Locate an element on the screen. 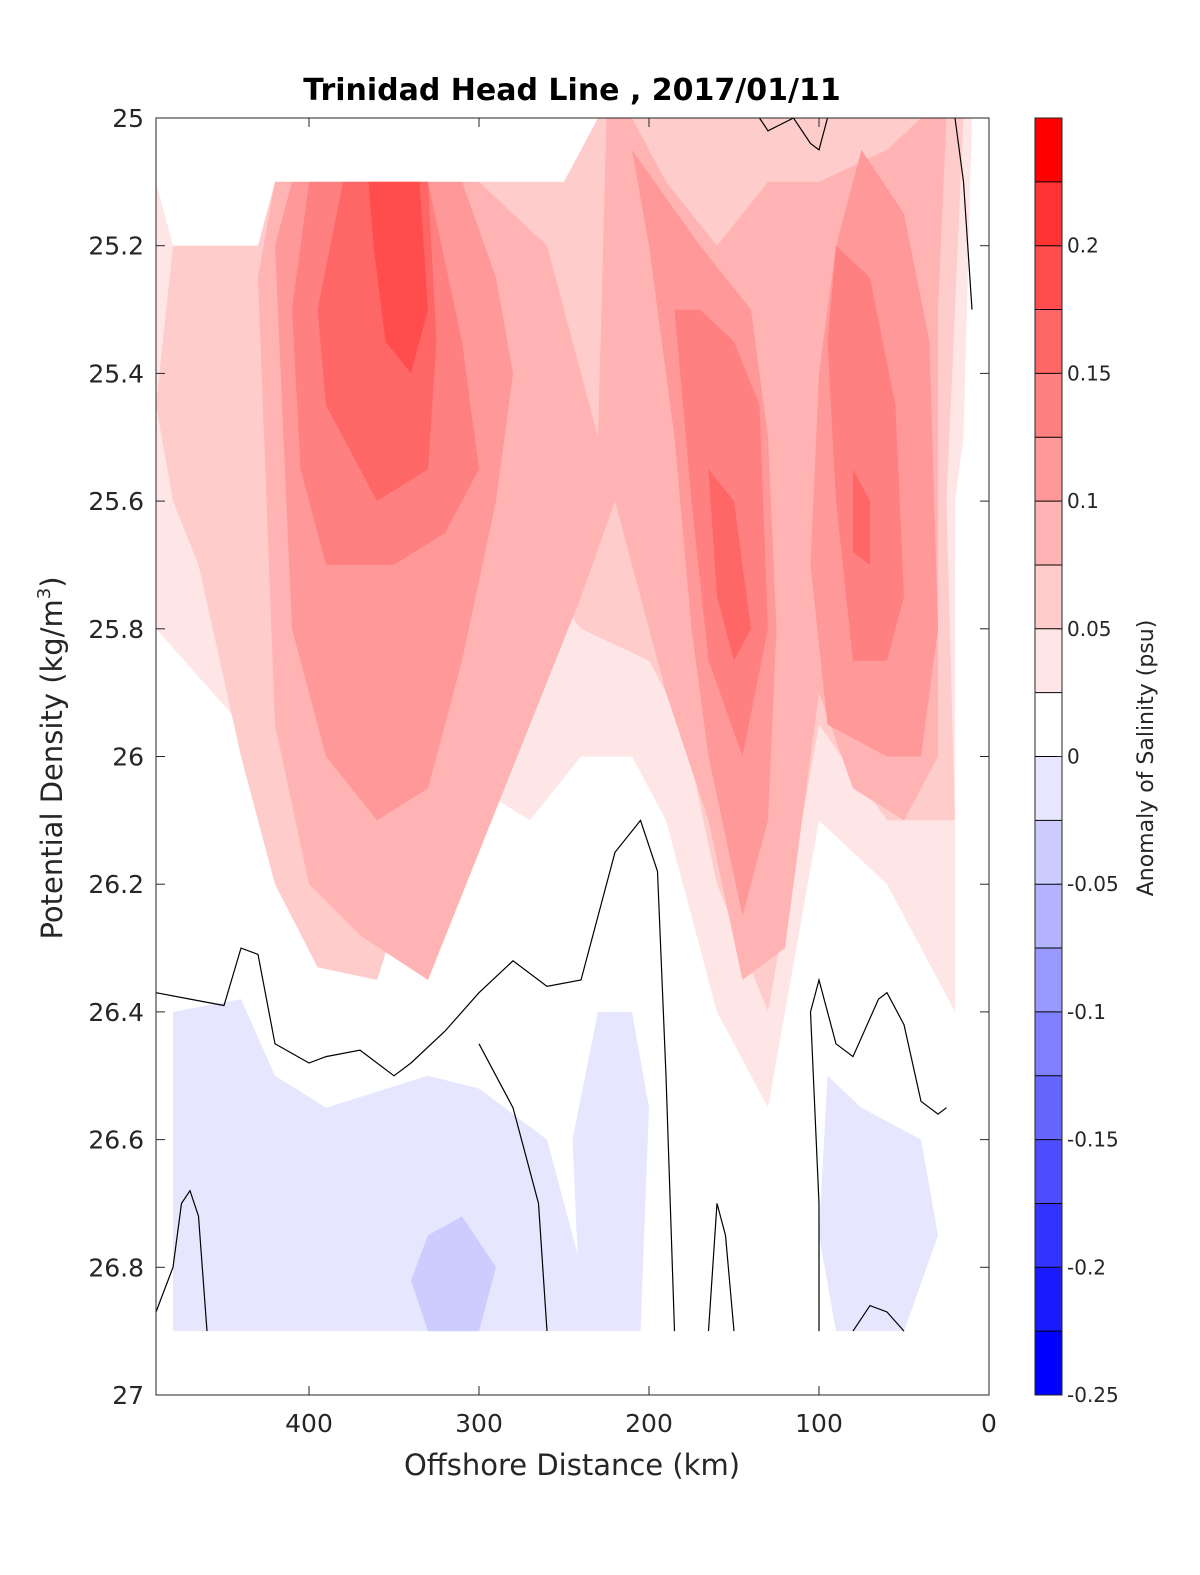 The image size is (1200, 1575). y-tick-label-10: 27 is located at coordinates (128, 1395).